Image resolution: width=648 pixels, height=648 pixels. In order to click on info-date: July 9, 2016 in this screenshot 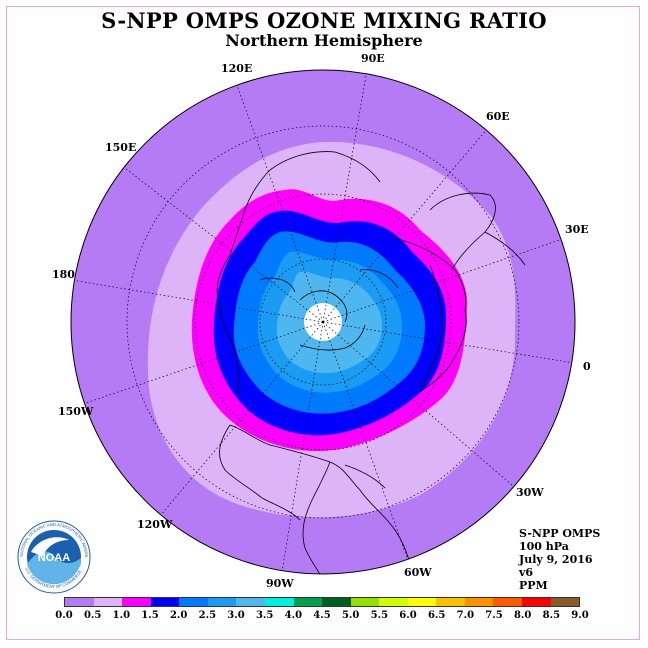, I will do `click(556, 559)`.